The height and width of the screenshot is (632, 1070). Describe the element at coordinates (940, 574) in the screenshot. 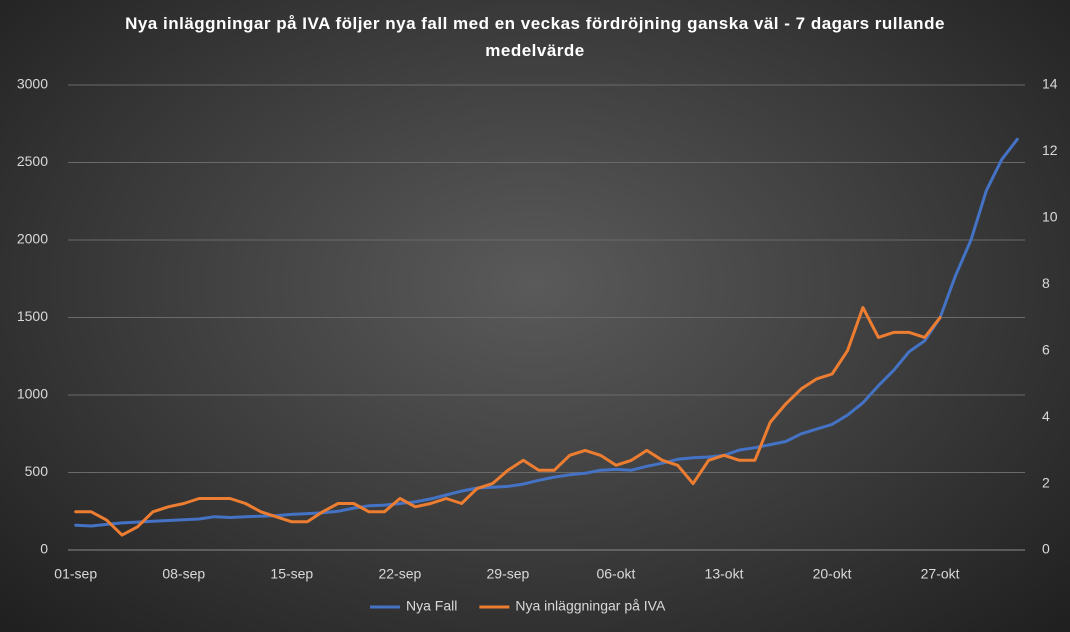

I see `x-tick-label: 27-okt` at that location.